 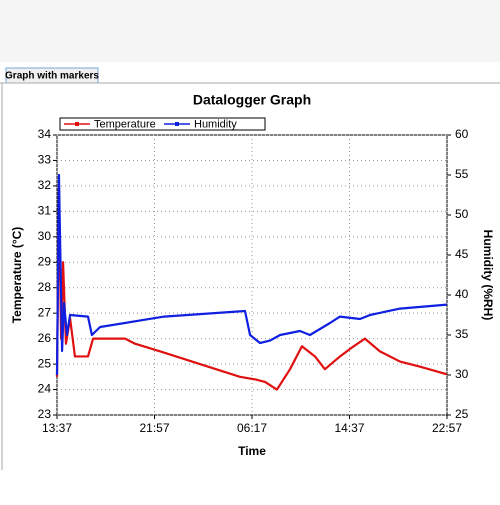 What do you see at coordinates (462, 174) in the screenshot?
I see `y2-tick-label: 55` at bounding box center [462, 174].